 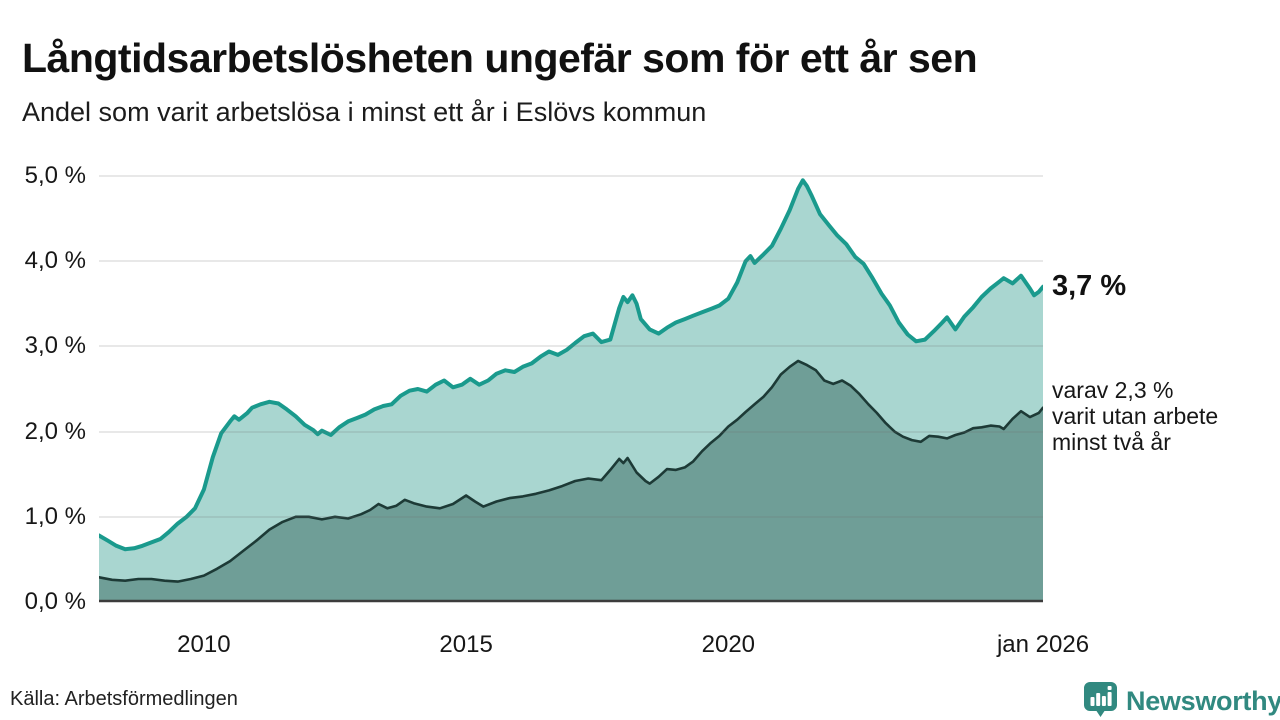 I want to click on y-axis-label: 3,0 %, so click(x=55, y=346).